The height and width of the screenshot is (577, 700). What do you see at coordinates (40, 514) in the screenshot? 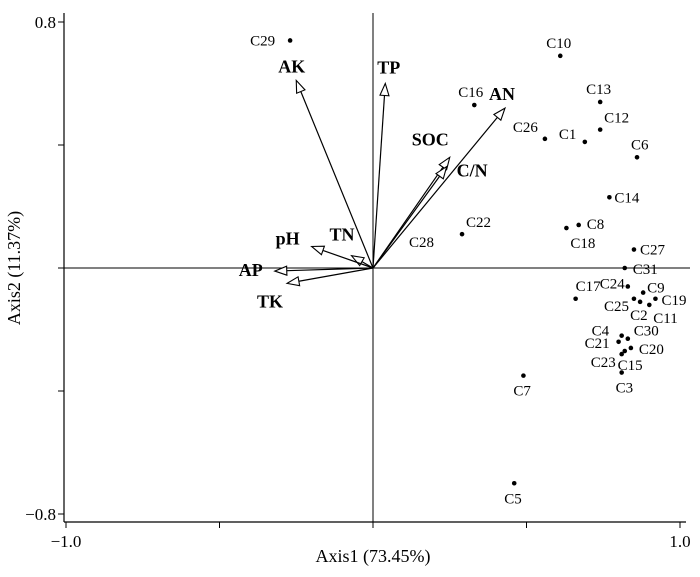
I see `y-tick-label: −0.8` at bounding box center [40, 514].